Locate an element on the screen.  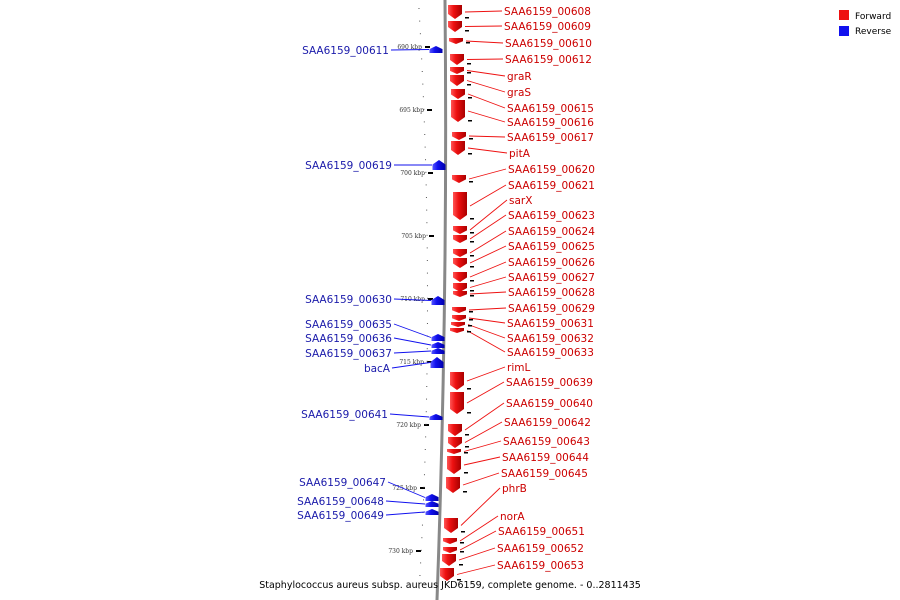
tick-label: 730 kbp is located at coordinates (400, 551).